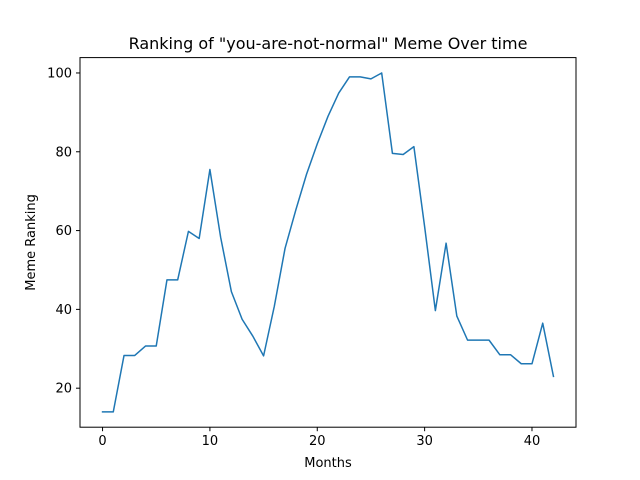 The height and width of the screenshot is (480, 640). I want to click on y-tick-label: 20, so click(63, 389).